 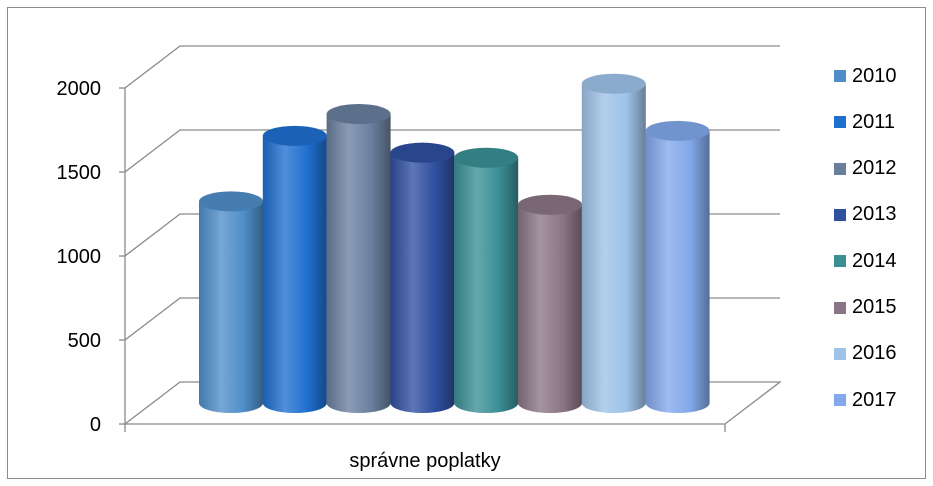 I want to click on bar-2017, so click(x=677, y=266).